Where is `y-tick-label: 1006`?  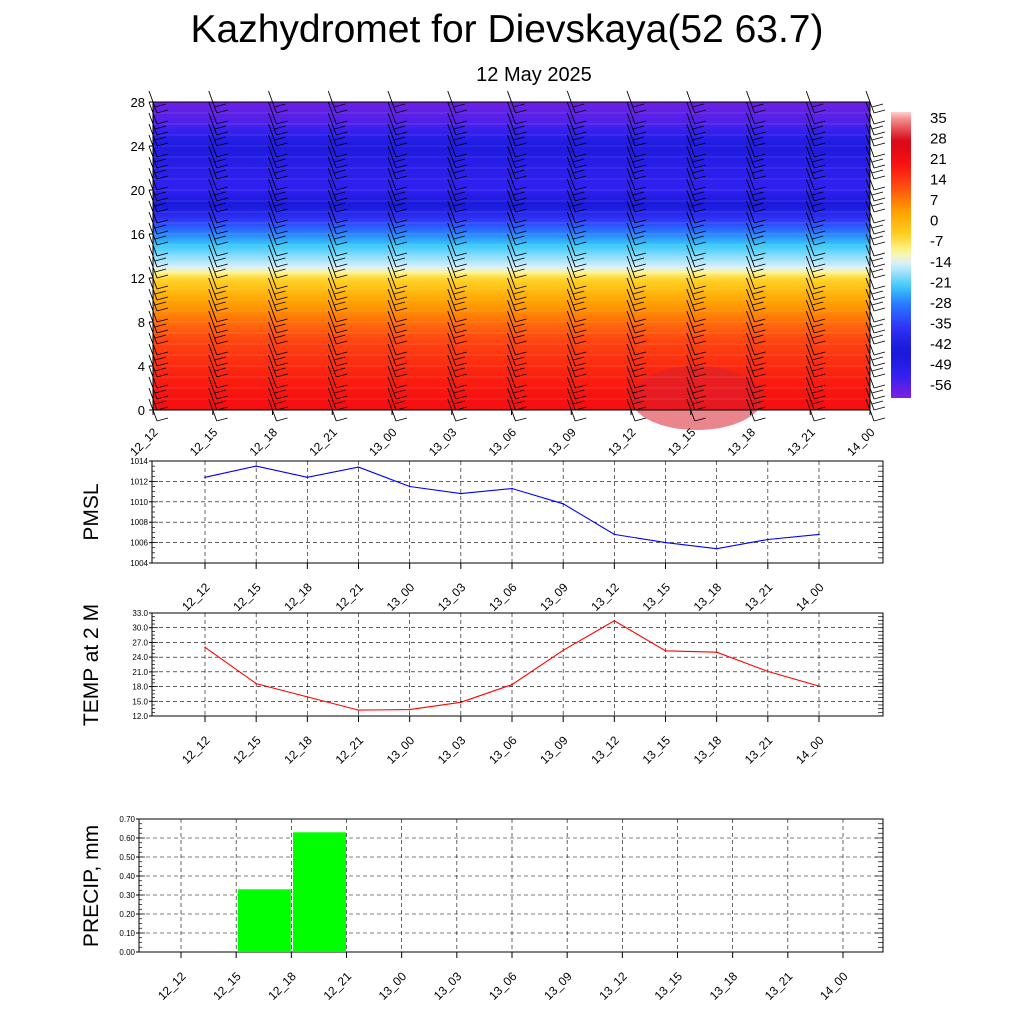
y-tick-label: 1006 is located at coordinates (139, 543).